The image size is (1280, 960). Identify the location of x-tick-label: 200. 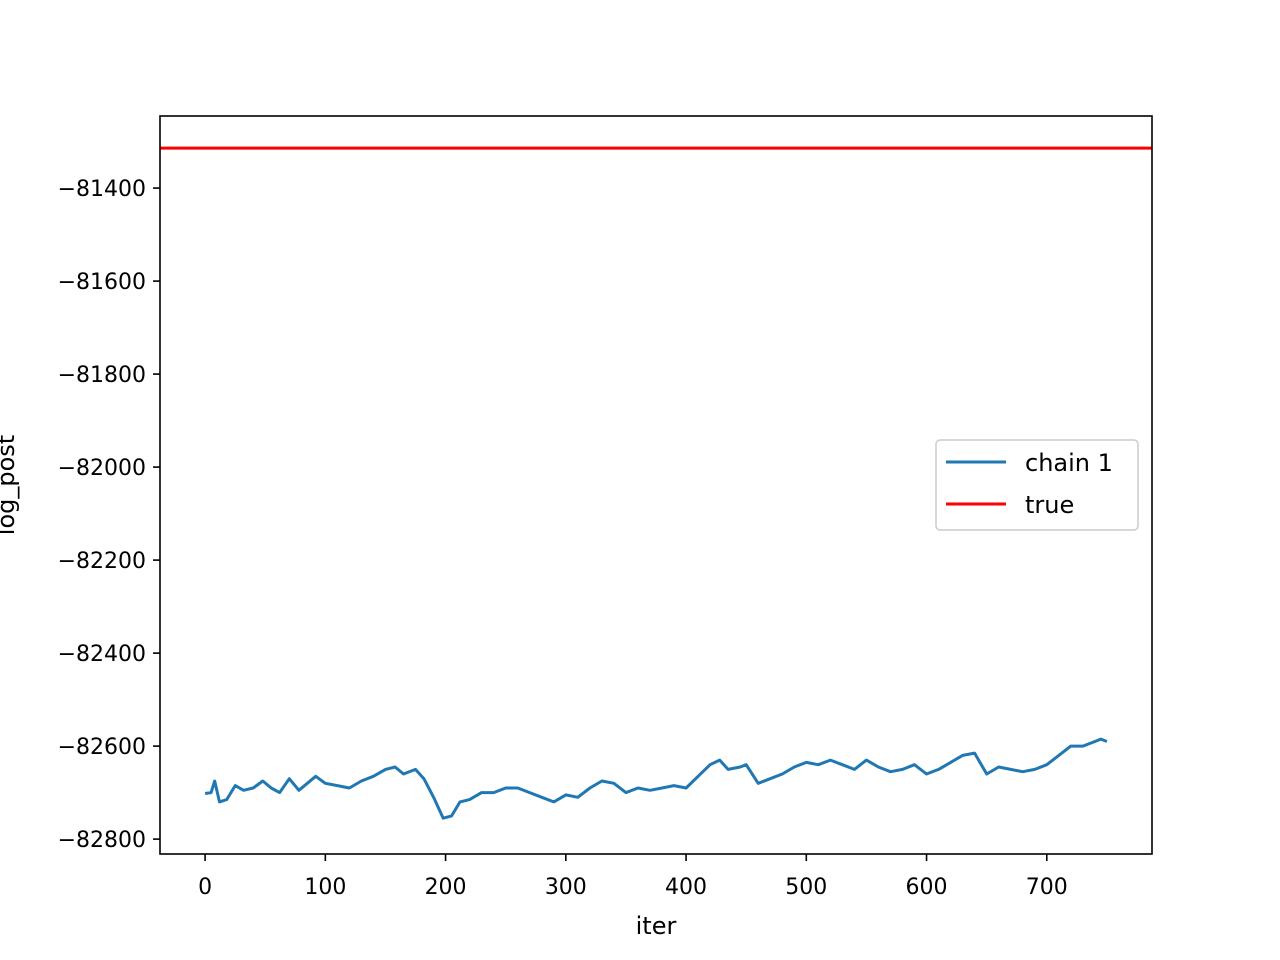
(446, 887).